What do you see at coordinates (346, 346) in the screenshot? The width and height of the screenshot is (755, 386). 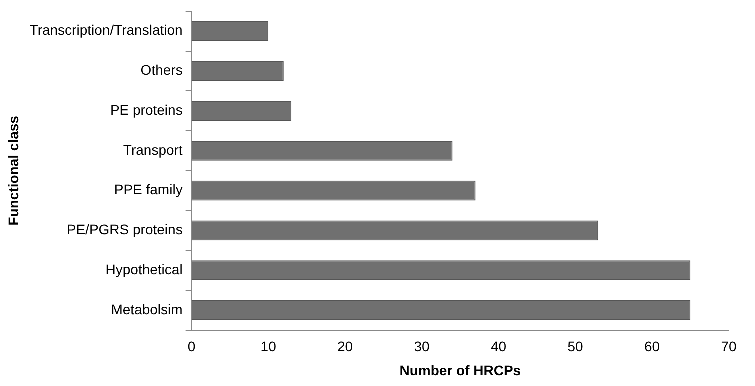 I see `x-tick-label: 20` at bounding box center [346, 346].